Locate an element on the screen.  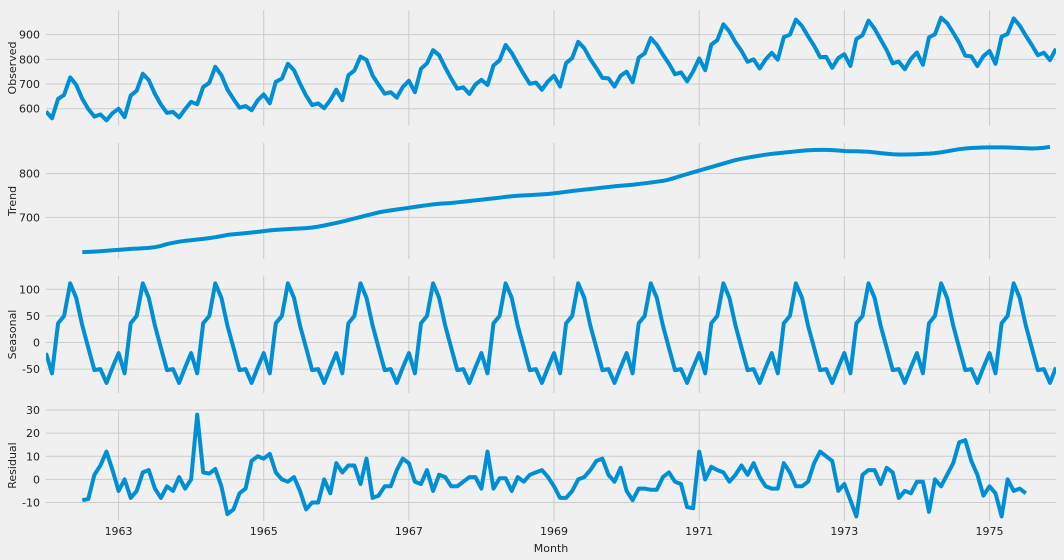
y-tick-label: 600 is located at coordinates (29, 109).